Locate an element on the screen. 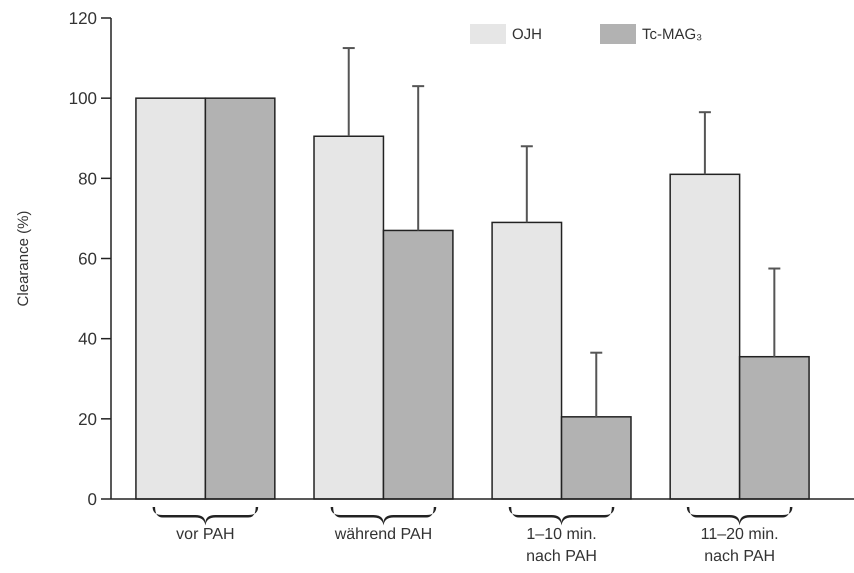 The height and width of the screenshot is (573, 854). y-tick-label: 100 is located at coordinates (82, 98).